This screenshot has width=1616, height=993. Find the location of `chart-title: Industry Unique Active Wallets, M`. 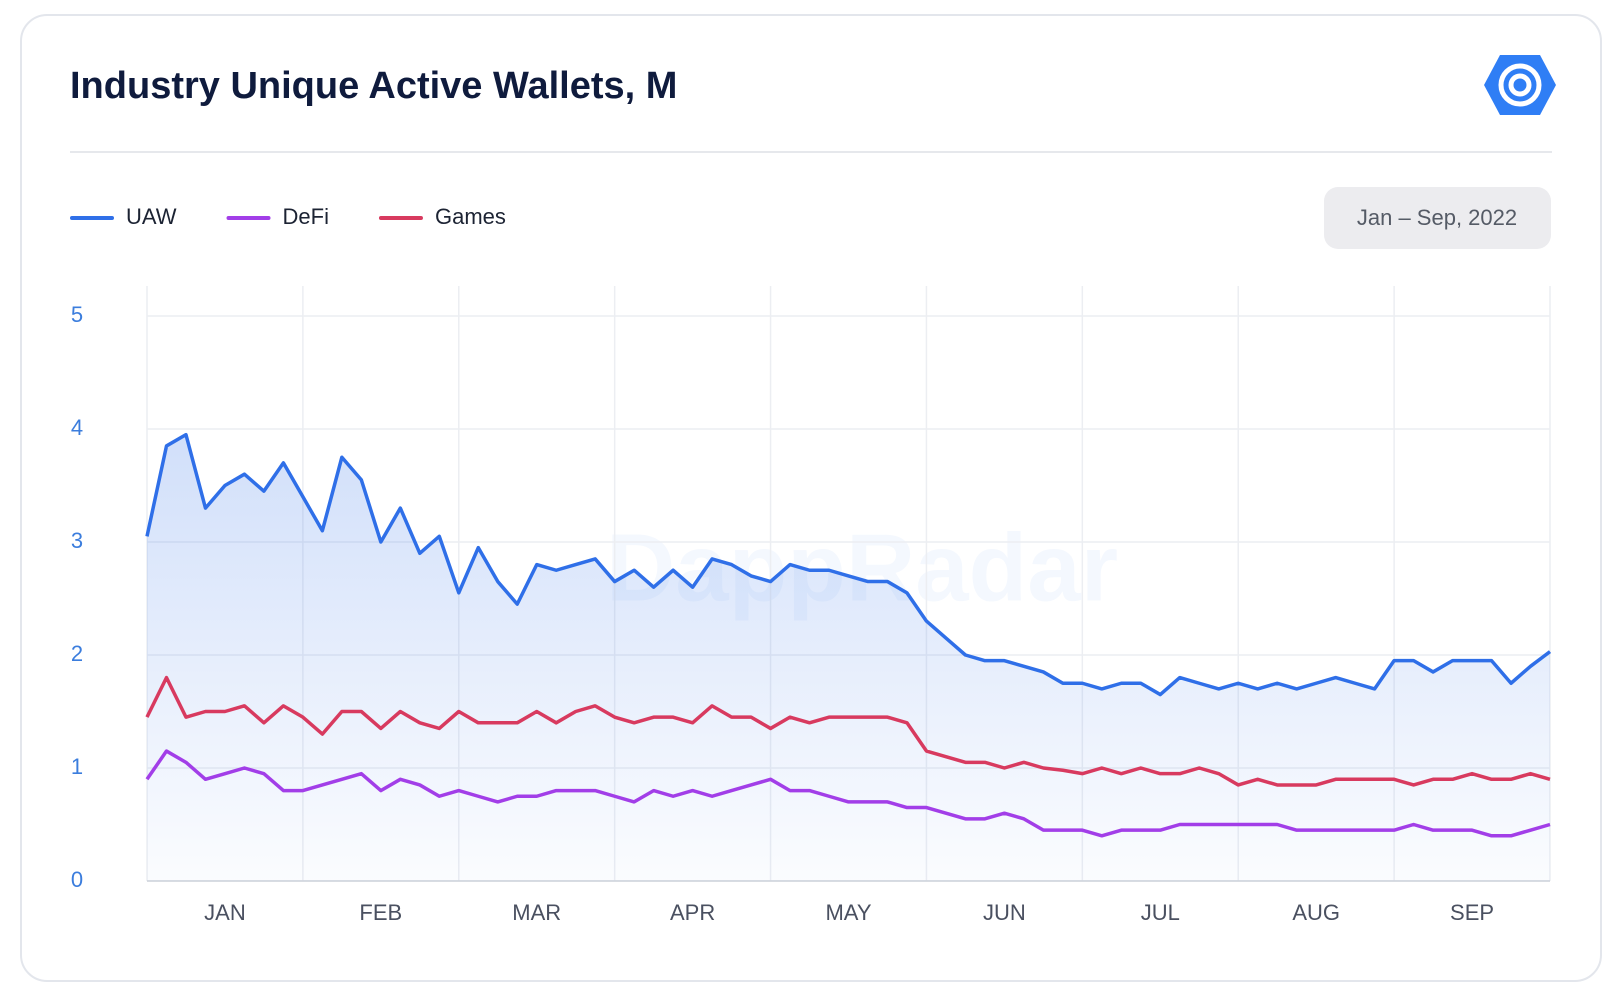

chart-title: Industry Unique Active Wallets, M is located at coordinates (373, 86).